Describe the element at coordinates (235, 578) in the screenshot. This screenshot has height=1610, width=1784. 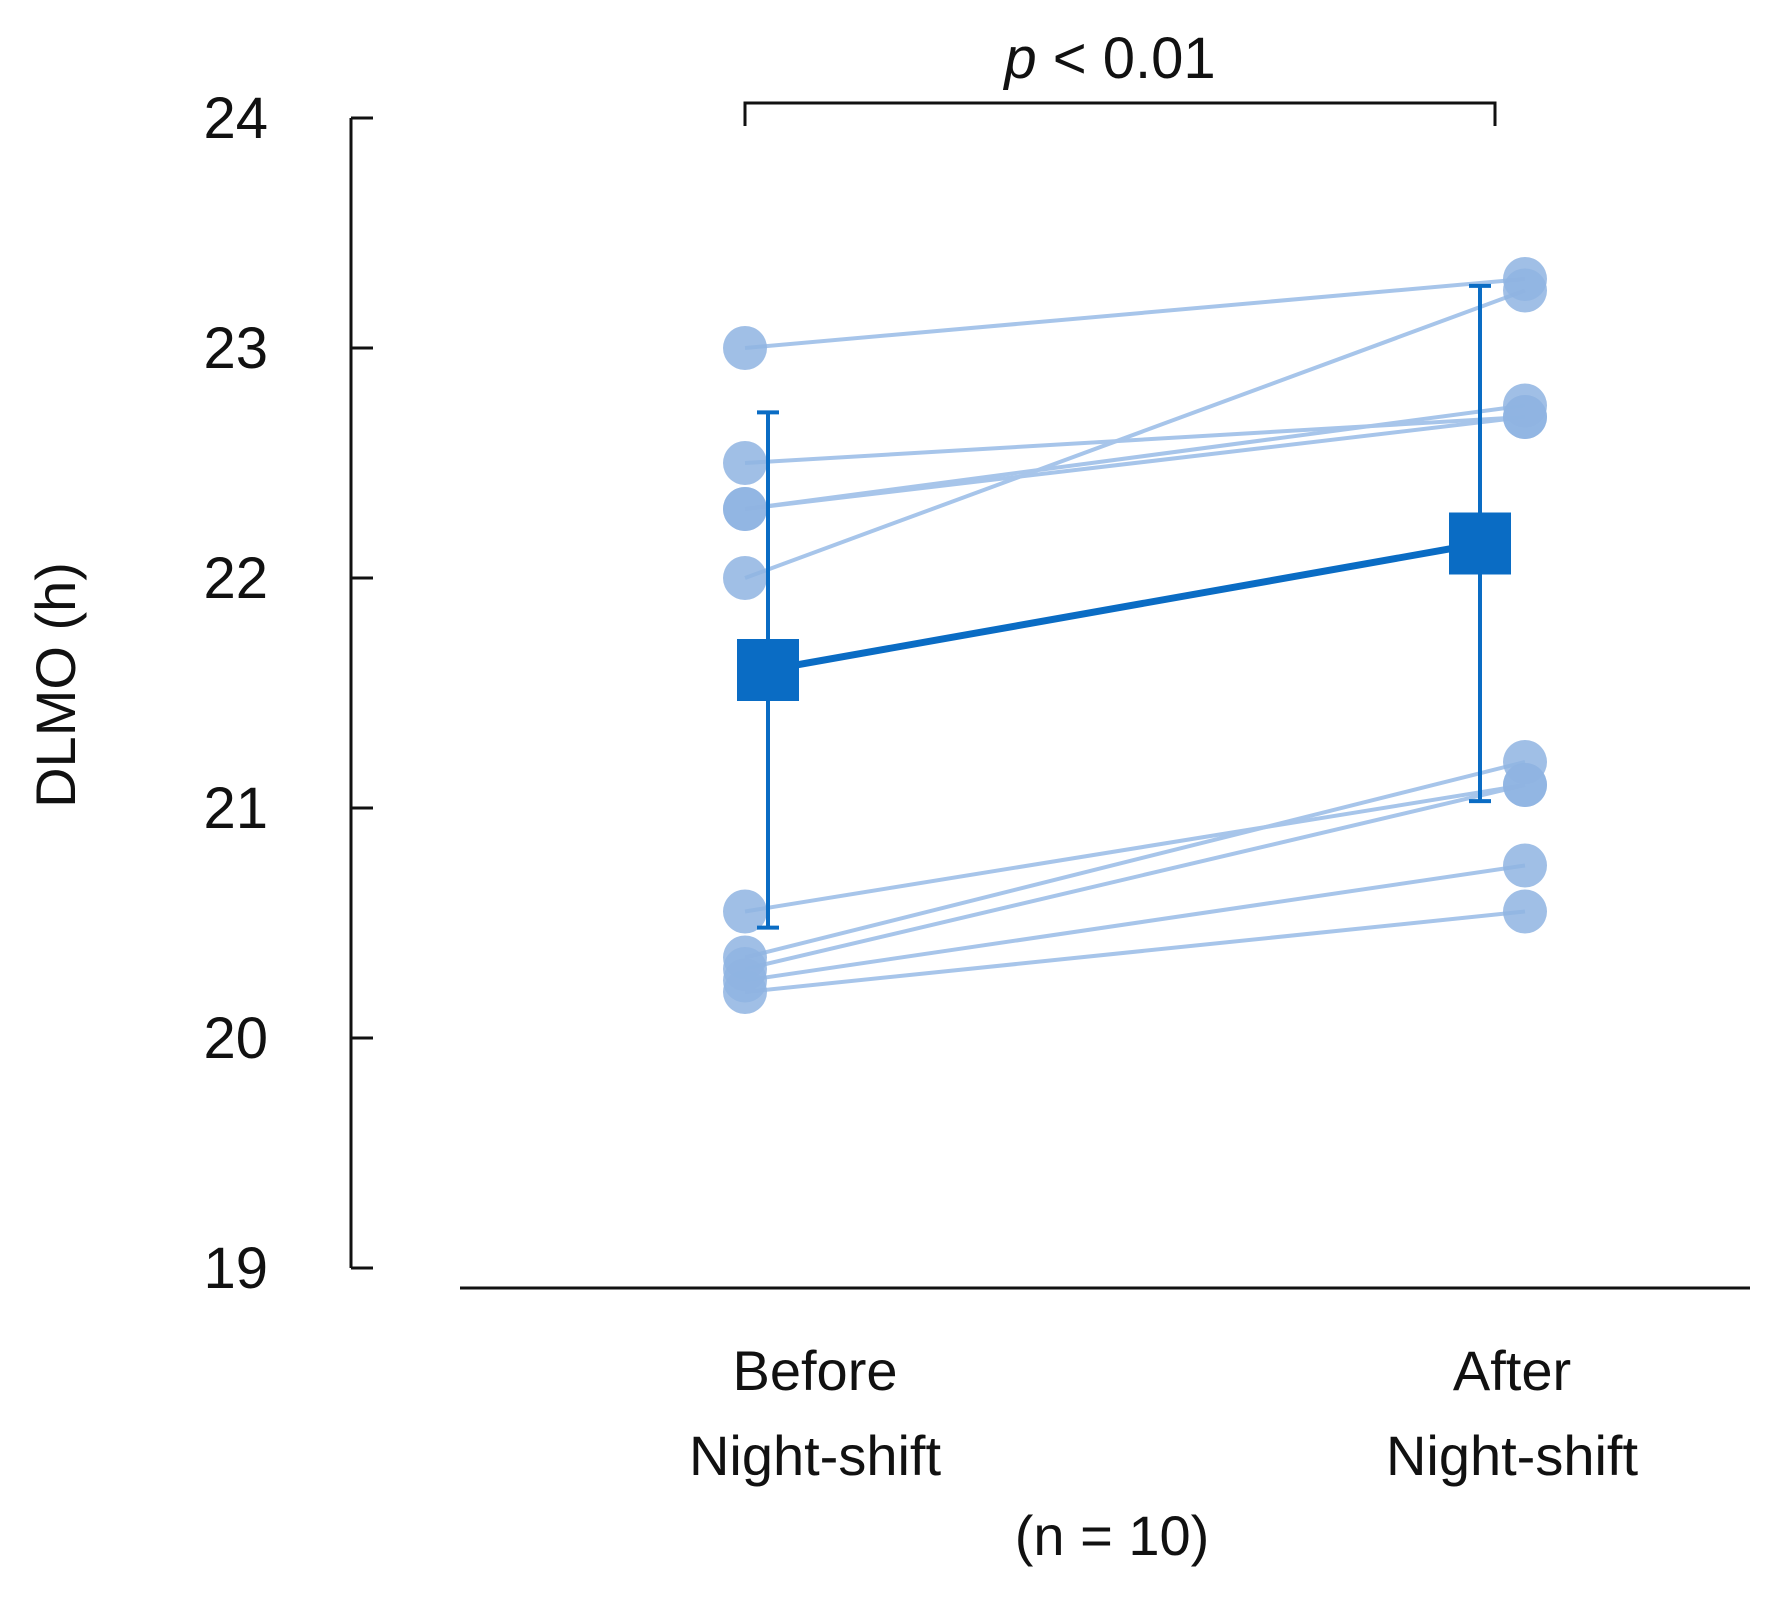
I see `y-tick-label: 22` at that location.